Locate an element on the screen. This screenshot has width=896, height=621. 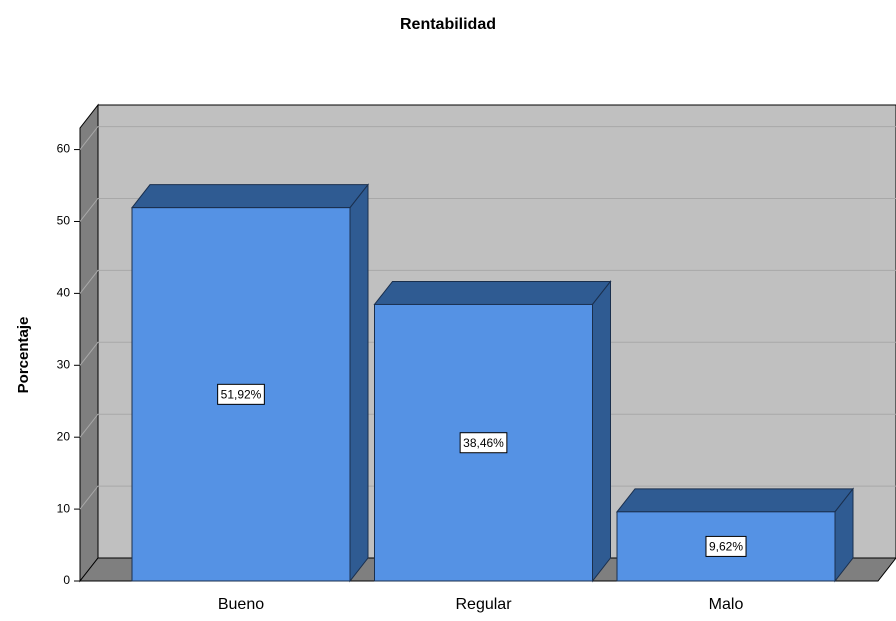
y-tick-label: 60 is located at coordinates (64, 149).